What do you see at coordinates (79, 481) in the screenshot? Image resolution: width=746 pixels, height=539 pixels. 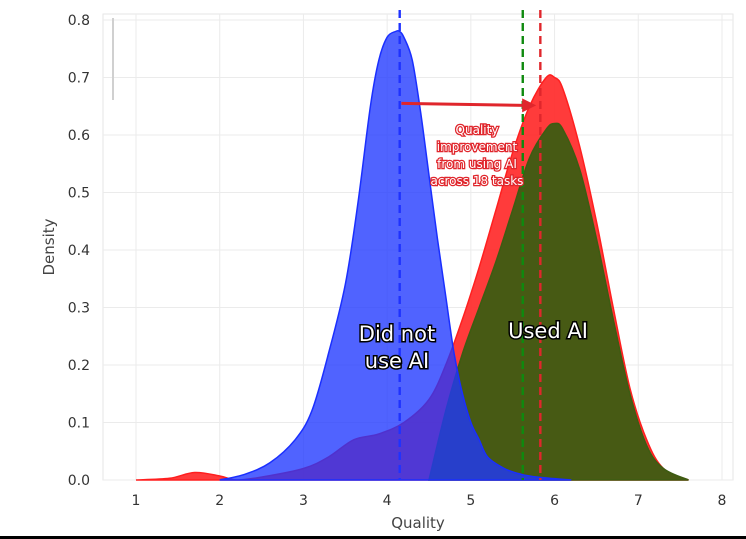 I see `y-tick-label-0.0: 0.0` at bounding box center [79, 481].